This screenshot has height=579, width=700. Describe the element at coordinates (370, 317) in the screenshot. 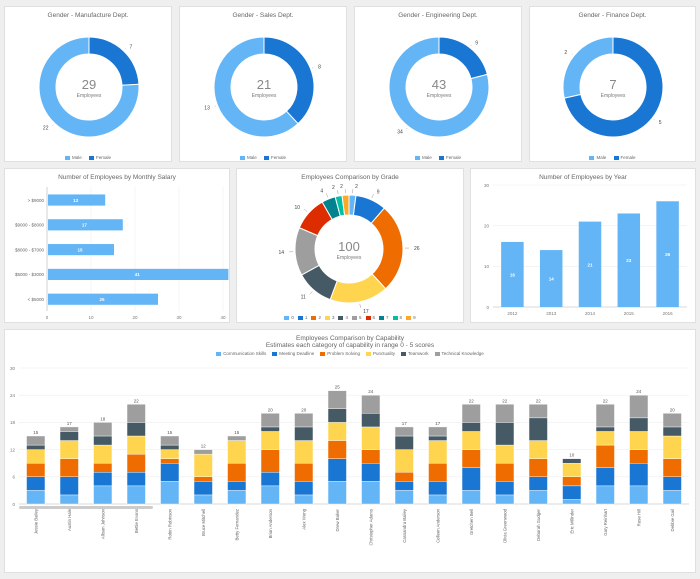

I see `legend-item-grade: 6` at that location.